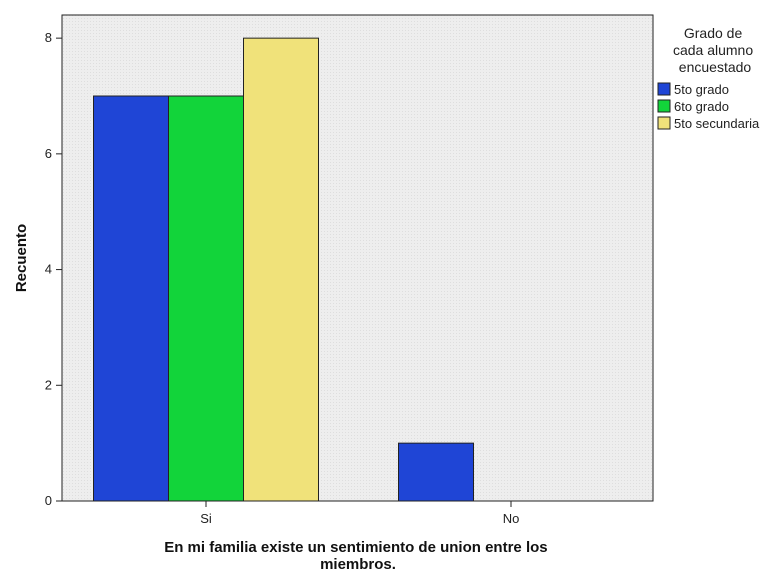 Image resolution: width=777 pixels, height=572 pixels. I want to click on legend-label: 6to grado, so click(701, 106).